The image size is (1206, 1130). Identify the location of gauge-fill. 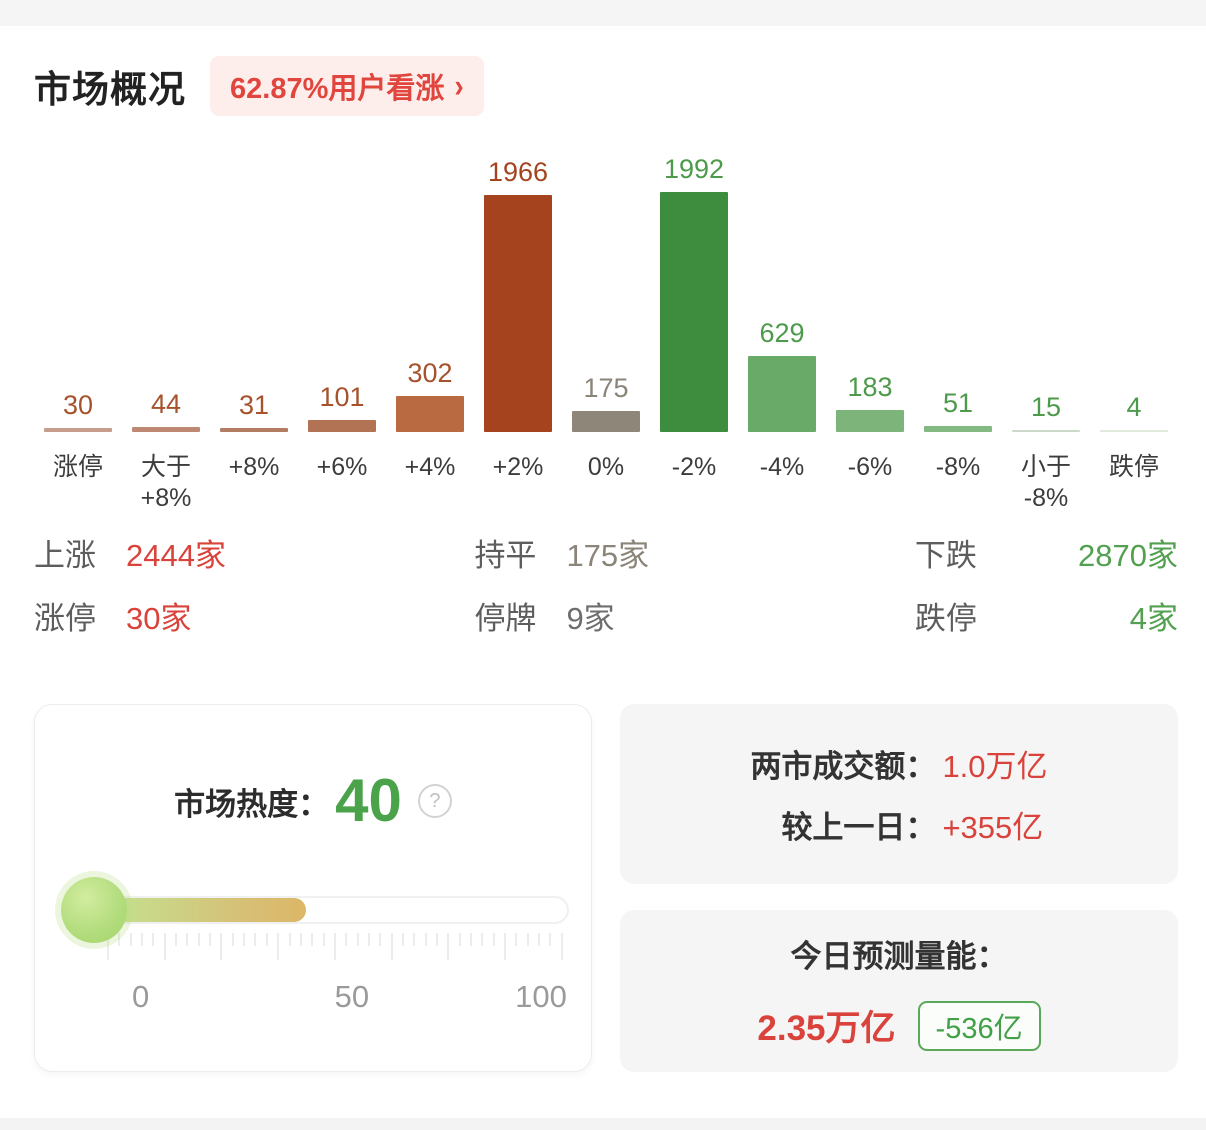
(201, 910).